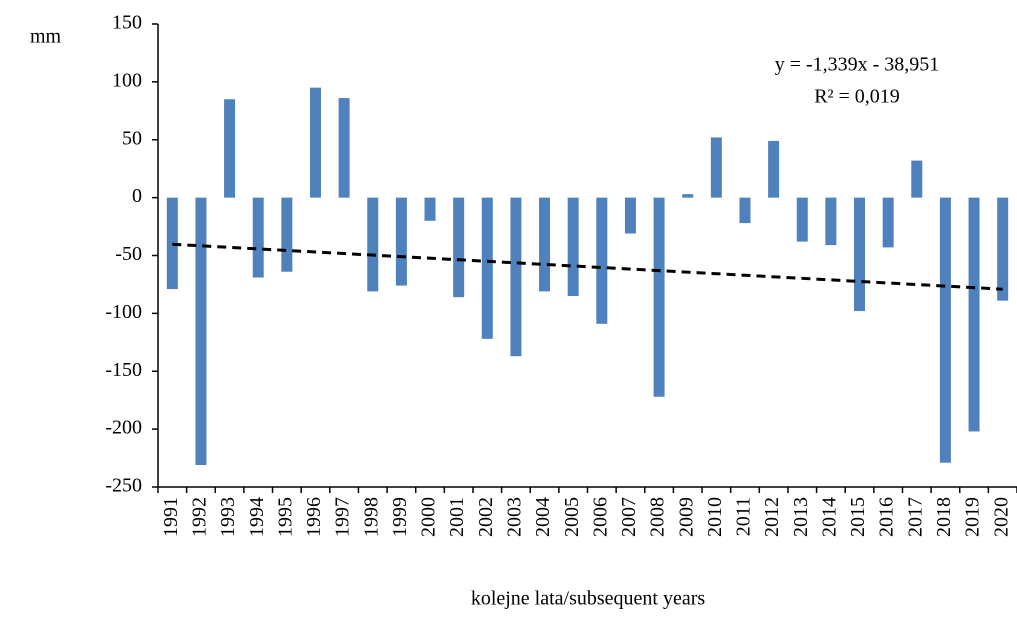 The image size is (1017, 629). I want to click on x-tick-label: 2011, so click(744, 516).